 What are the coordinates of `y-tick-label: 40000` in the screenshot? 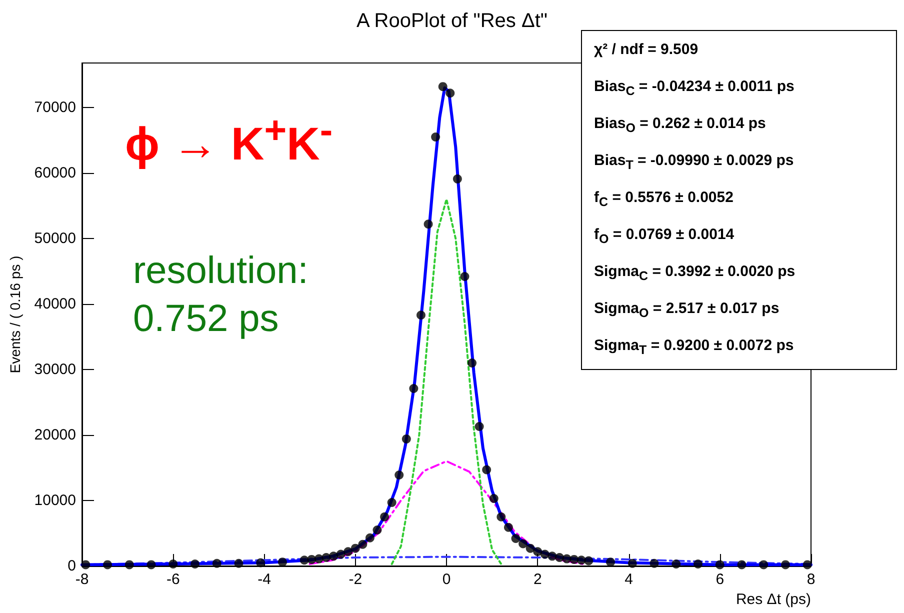 It's located at (55, 304).